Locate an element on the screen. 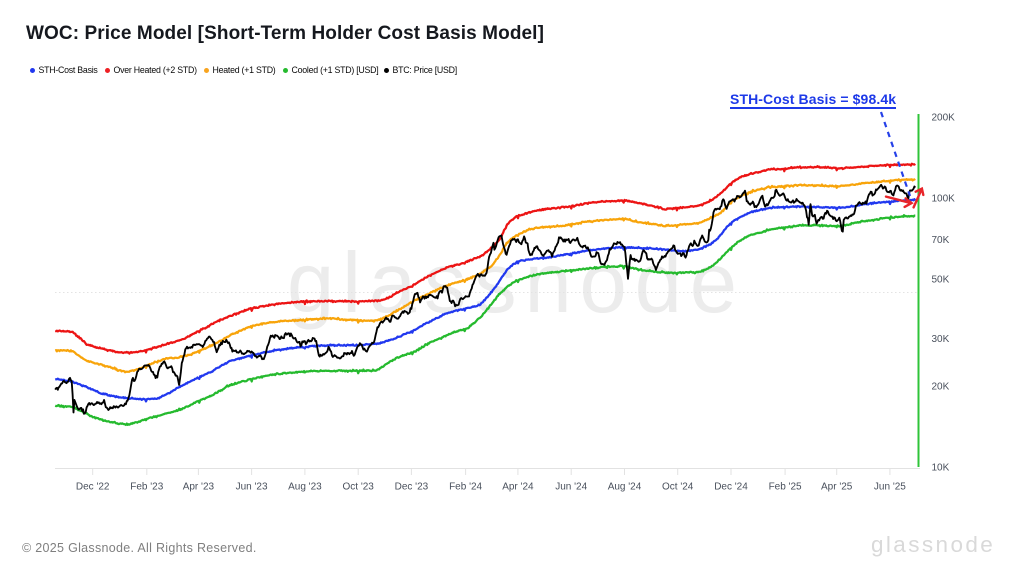  svg-text: 10K is located at coordinates (941, 467).